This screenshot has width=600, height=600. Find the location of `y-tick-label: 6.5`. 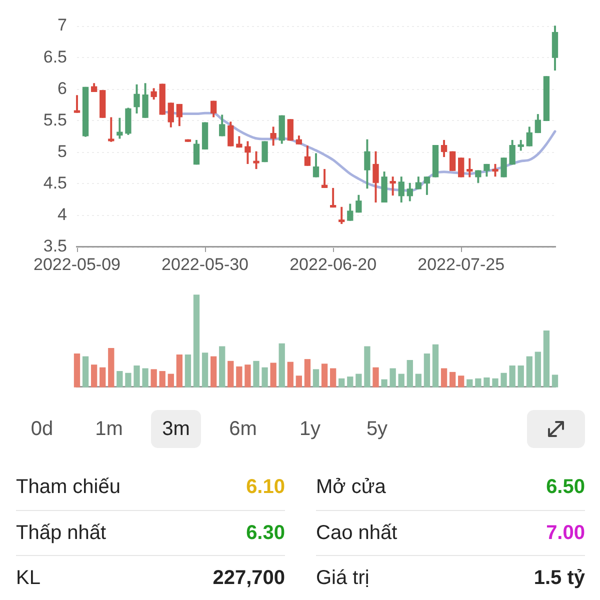

y-tick-label: 6.5 is located at coordinates (55, 56).